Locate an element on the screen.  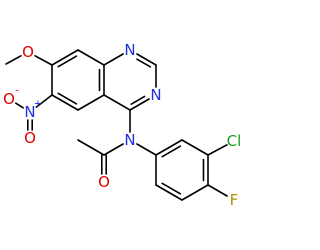
atom-charge: + is located at coordinates (38, 104).